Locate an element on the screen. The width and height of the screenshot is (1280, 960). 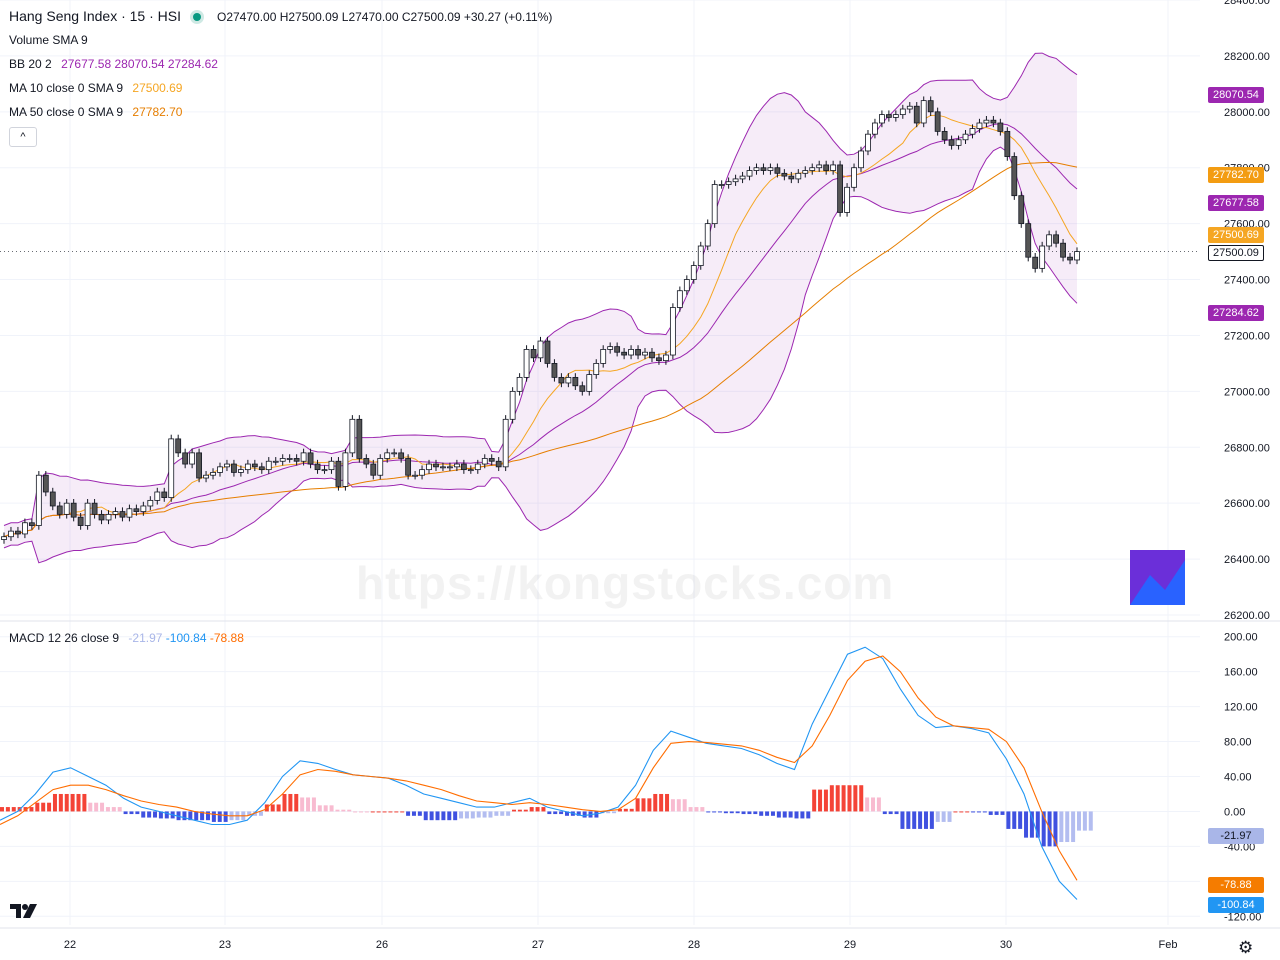
collapse-legend-button: ^ is located at coordinates (23, 137).